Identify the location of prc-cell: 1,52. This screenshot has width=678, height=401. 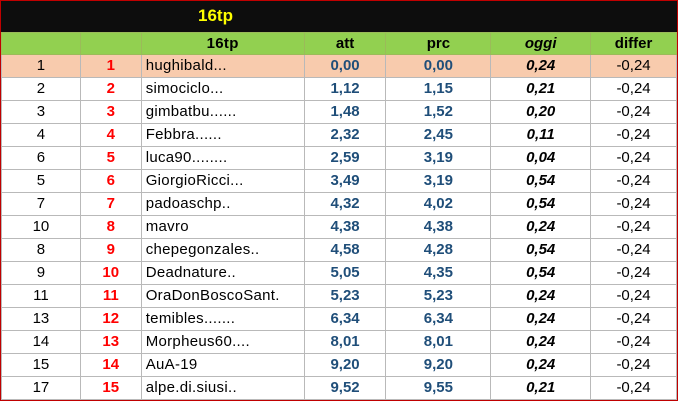
(438, 112).